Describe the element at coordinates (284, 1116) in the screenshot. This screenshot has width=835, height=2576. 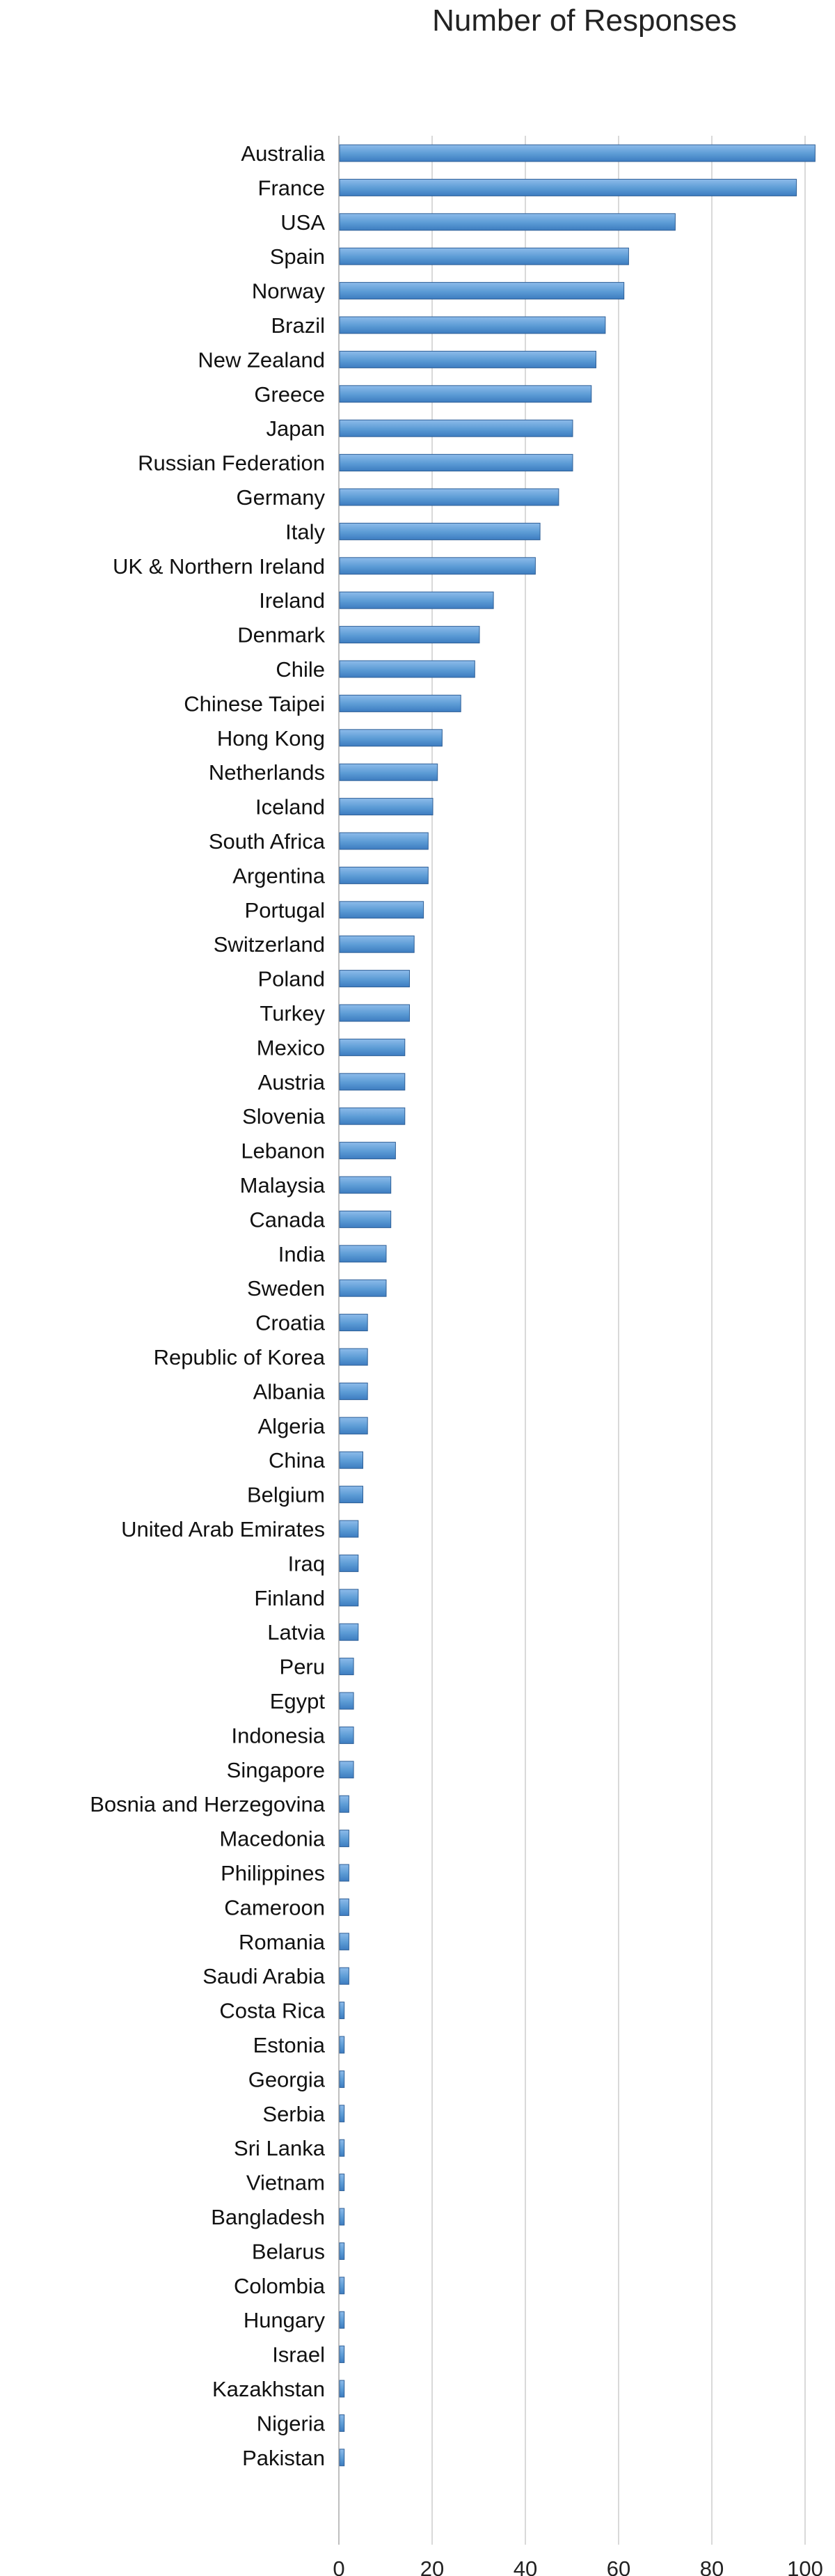
I see `category-label: Slovenia` at that location.